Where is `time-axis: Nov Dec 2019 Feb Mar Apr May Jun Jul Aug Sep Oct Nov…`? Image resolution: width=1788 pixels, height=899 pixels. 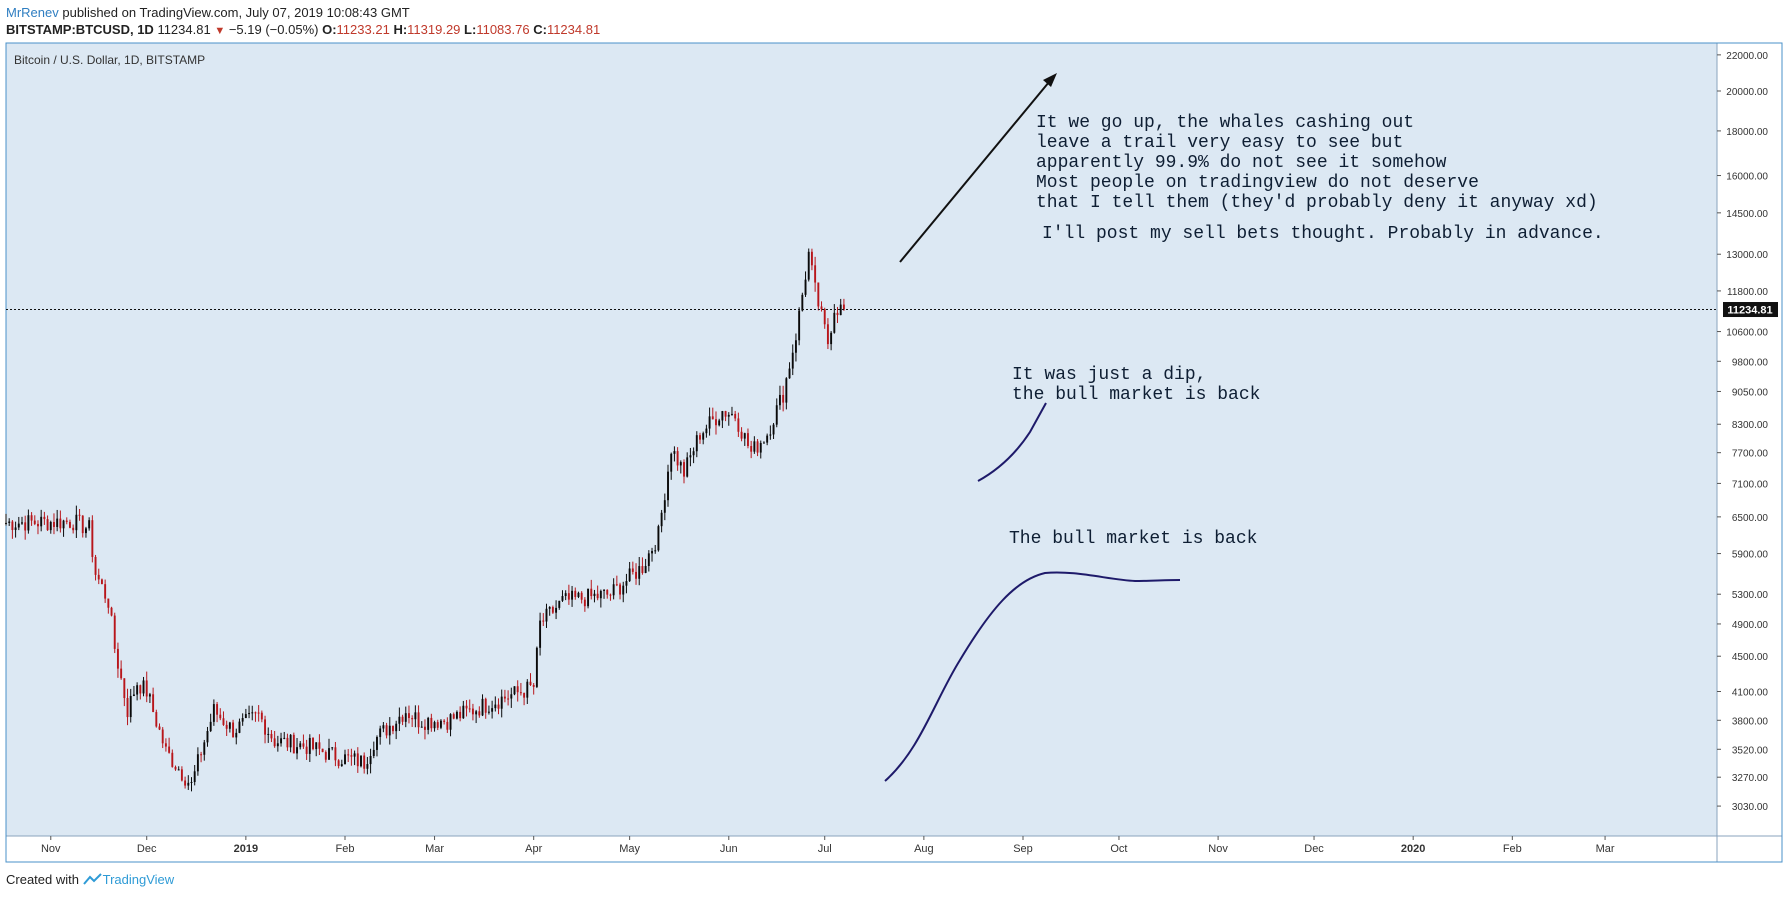 time-axis: Nov Dec 2019 Feb Mar Apr May Jun Jul Aug Sep Oct Nov… is located at coordinates (828, 845).